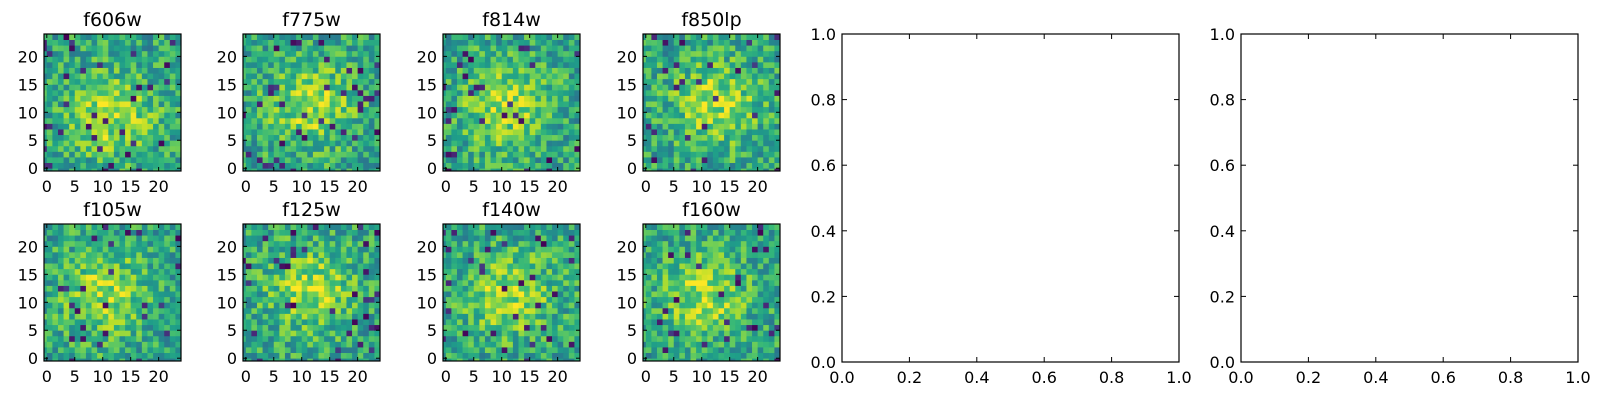  I want to click on y-tick-label: 15, so click(227, 84).